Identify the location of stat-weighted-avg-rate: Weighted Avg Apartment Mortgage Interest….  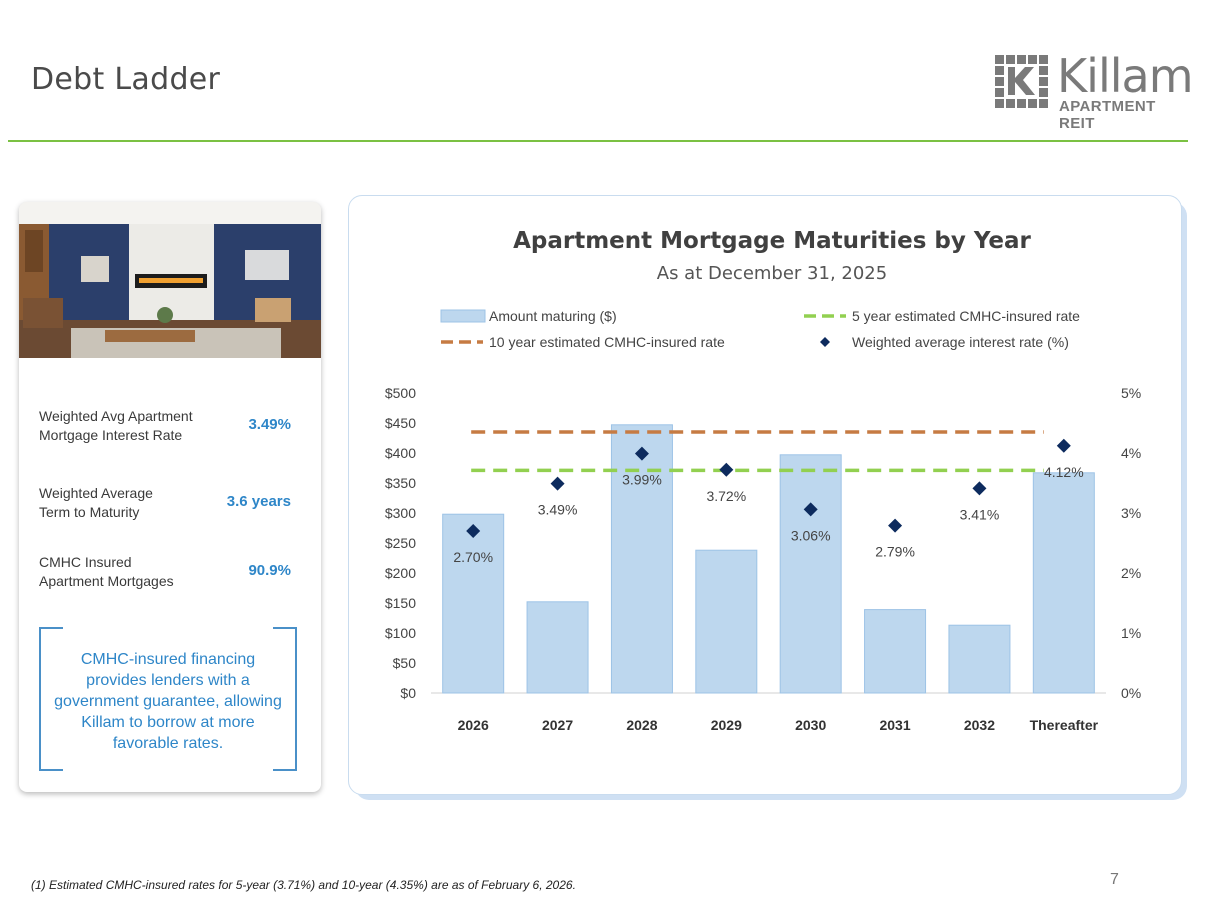
(174, 429).